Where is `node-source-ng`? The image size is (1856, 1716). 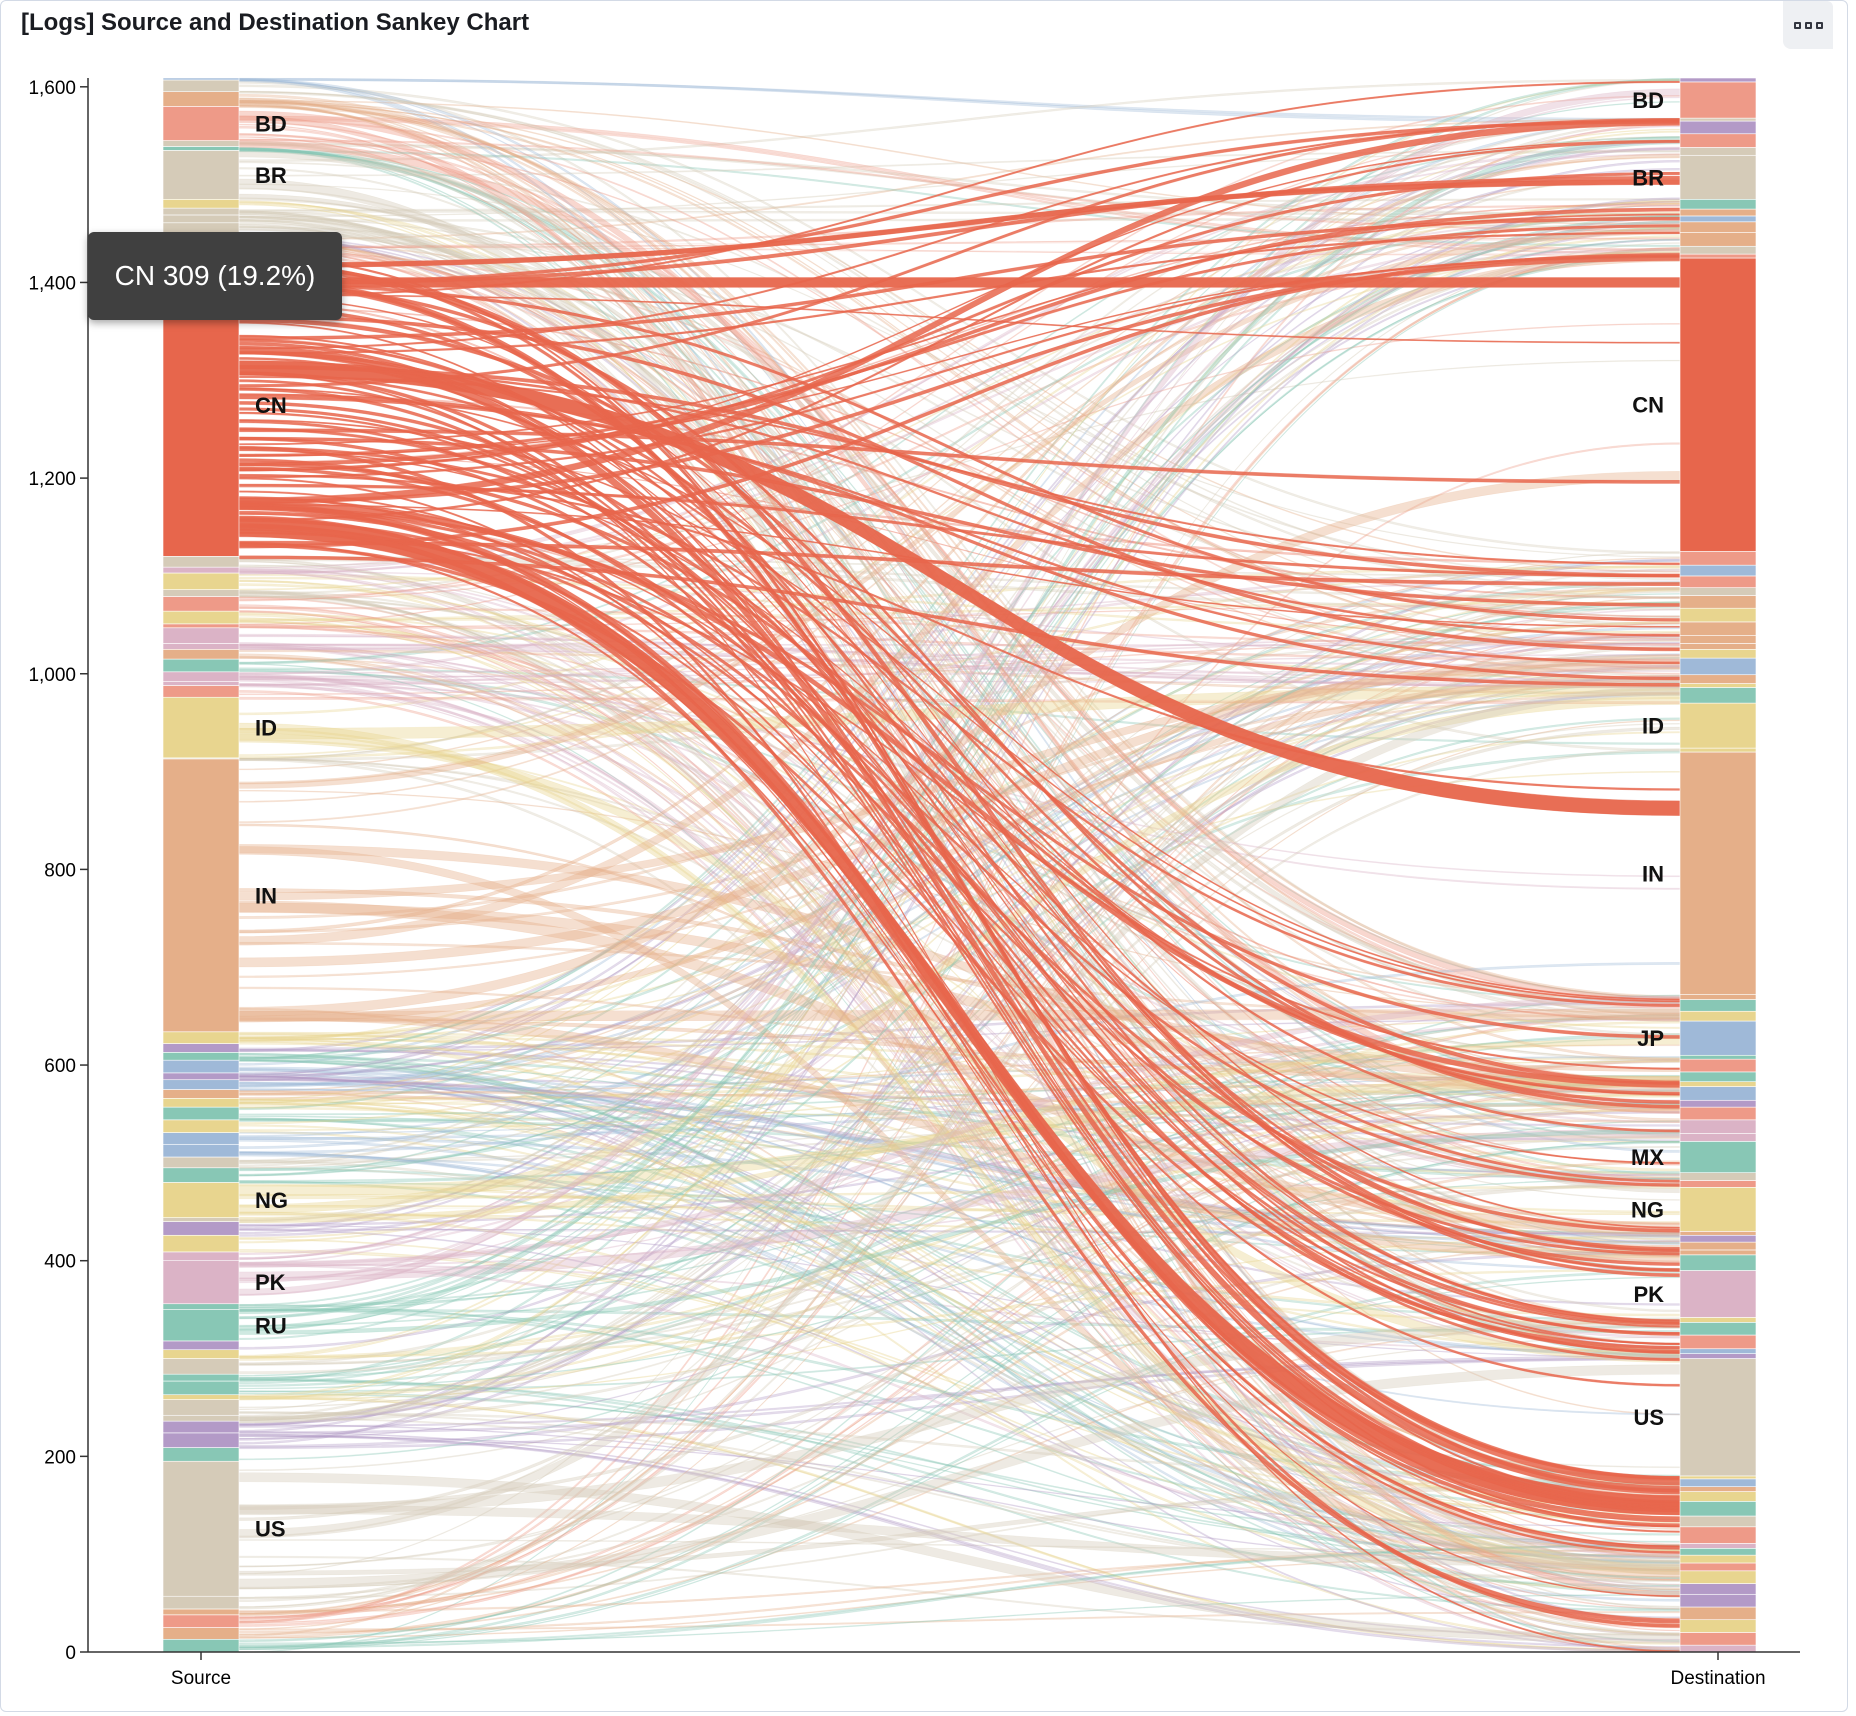
node-source-ng is located at coordinates (201, 1200).